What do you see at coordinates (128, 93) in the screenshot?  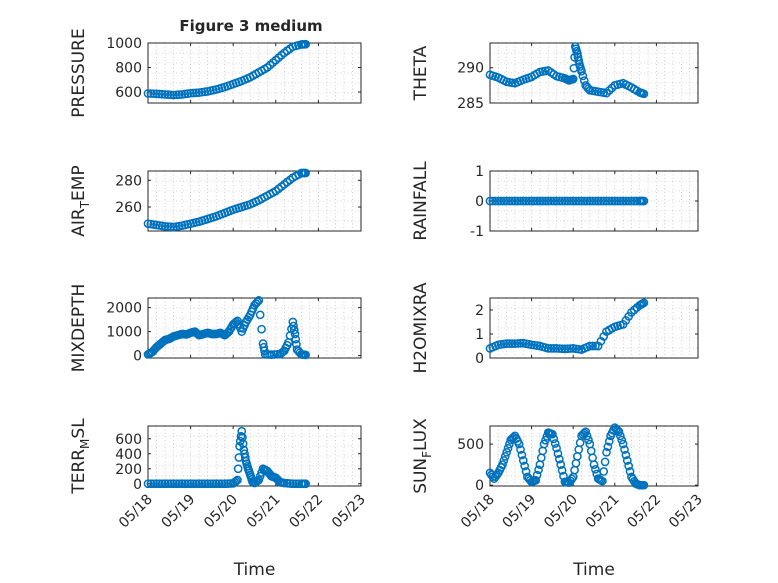 I see `y-tick-label: 600` at bounding box center [128, 93].